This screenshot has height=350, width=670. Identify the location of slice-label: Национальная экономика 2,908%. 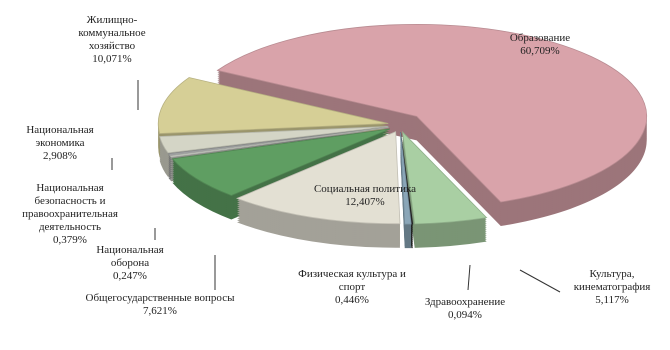
(60, 143).